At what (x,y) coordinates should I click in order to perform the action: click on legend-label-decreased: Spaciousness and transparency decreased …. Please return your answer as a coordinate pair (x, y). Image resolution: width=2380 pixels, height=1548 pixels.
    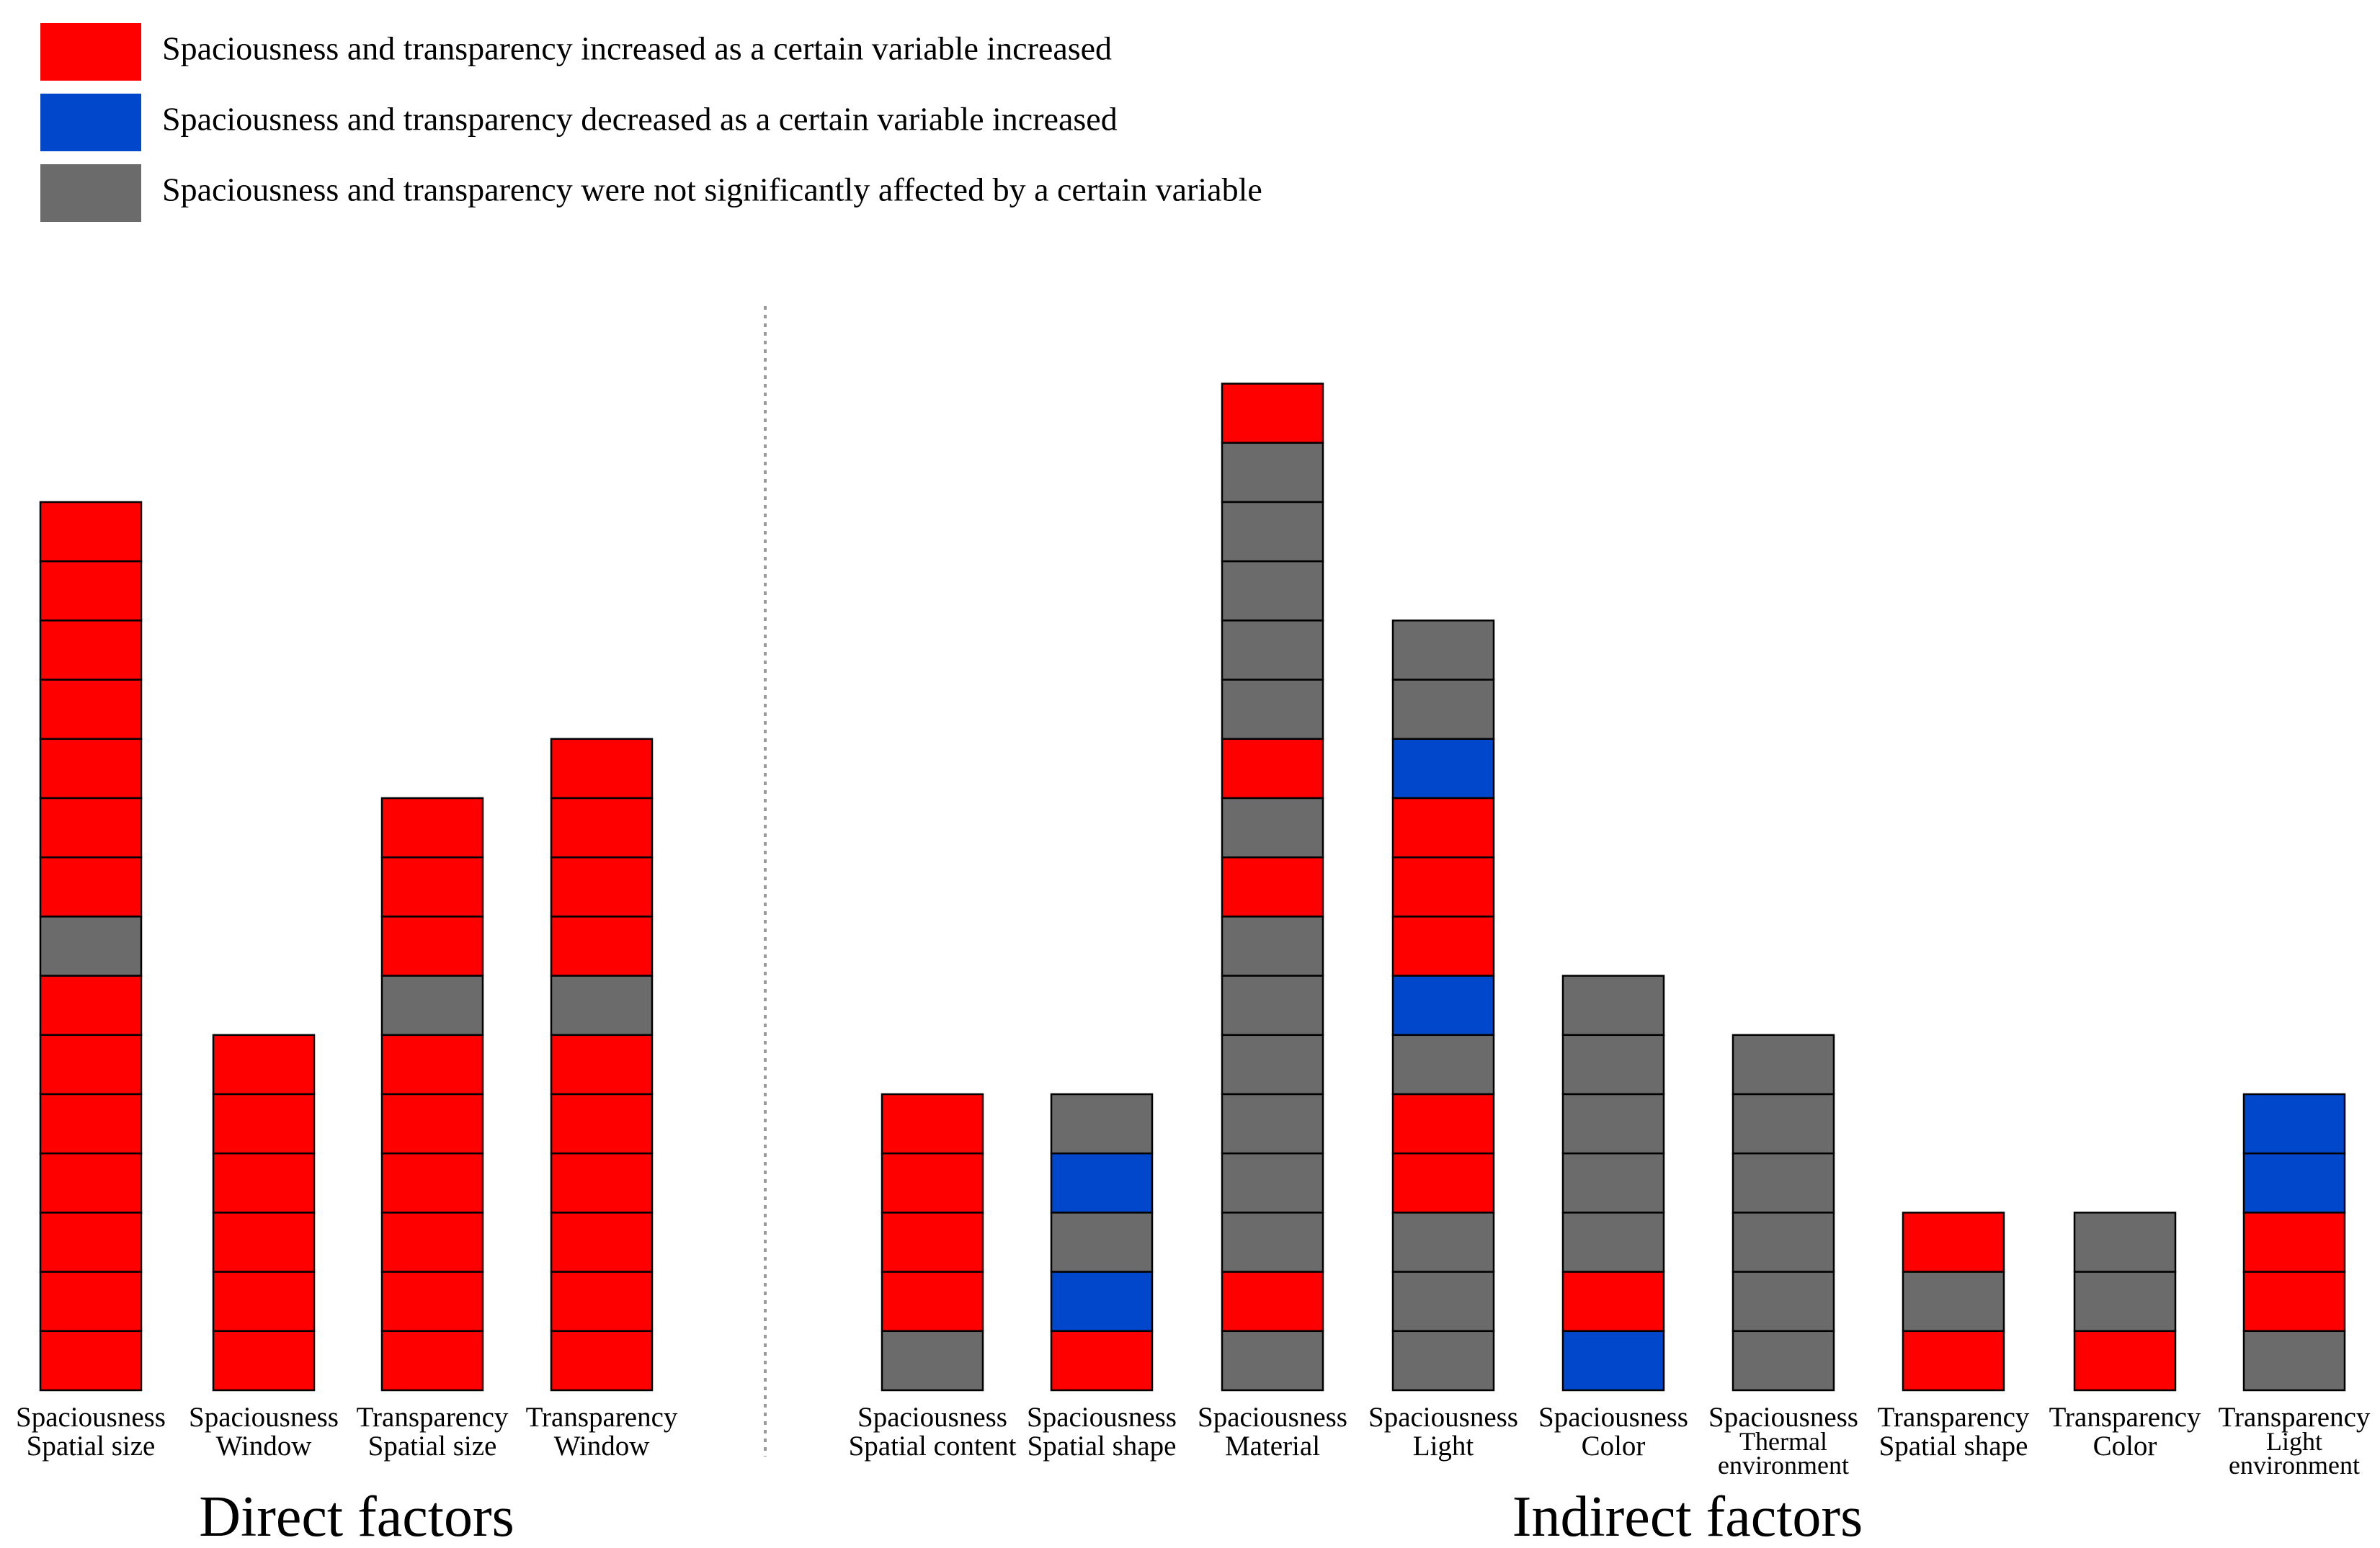
    Looking at the image, I should click on (640, 120).